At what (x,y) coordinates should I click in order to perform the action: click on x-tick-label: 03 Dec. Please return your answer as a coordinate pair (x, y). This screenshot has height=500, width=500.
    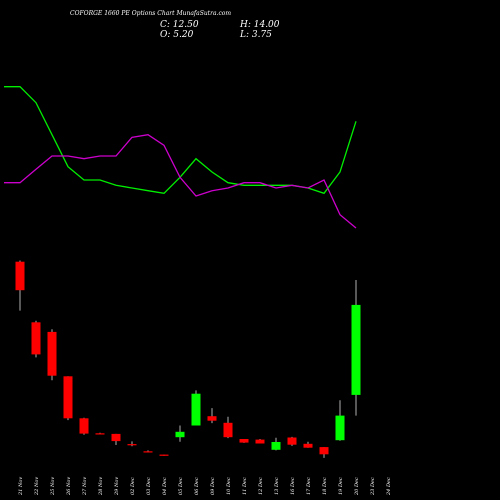
    Looking at the image, I should click on (149, 486).